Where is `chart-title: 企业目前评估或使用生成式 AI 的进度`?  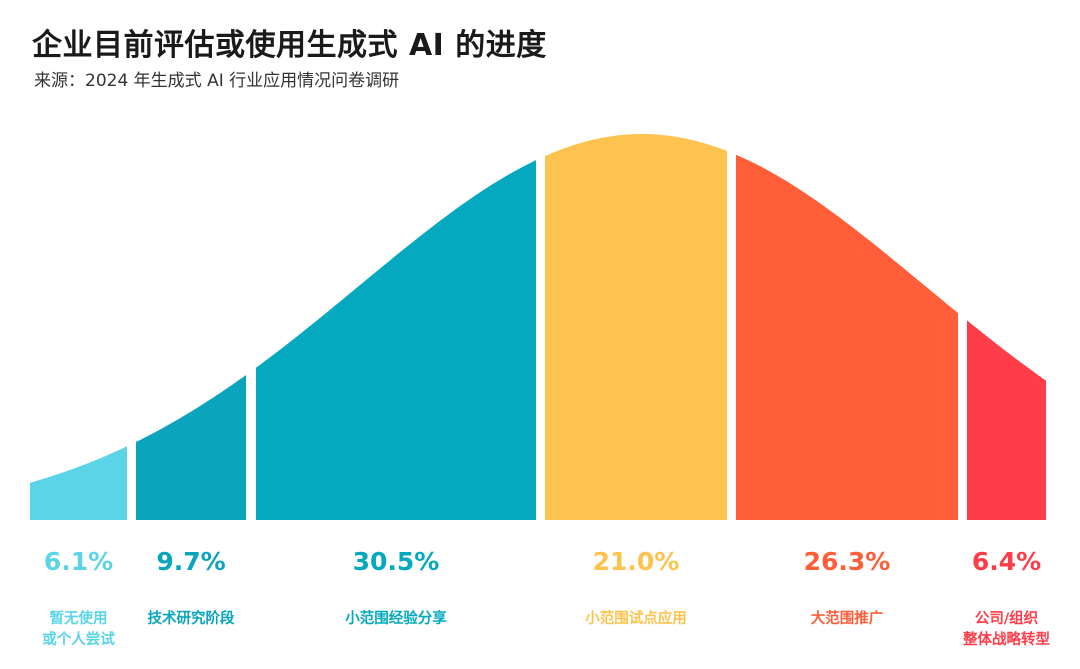
chart-title: 企业目前评估或使用生成式 AI 的进度 is located at coordinates (289, 45).